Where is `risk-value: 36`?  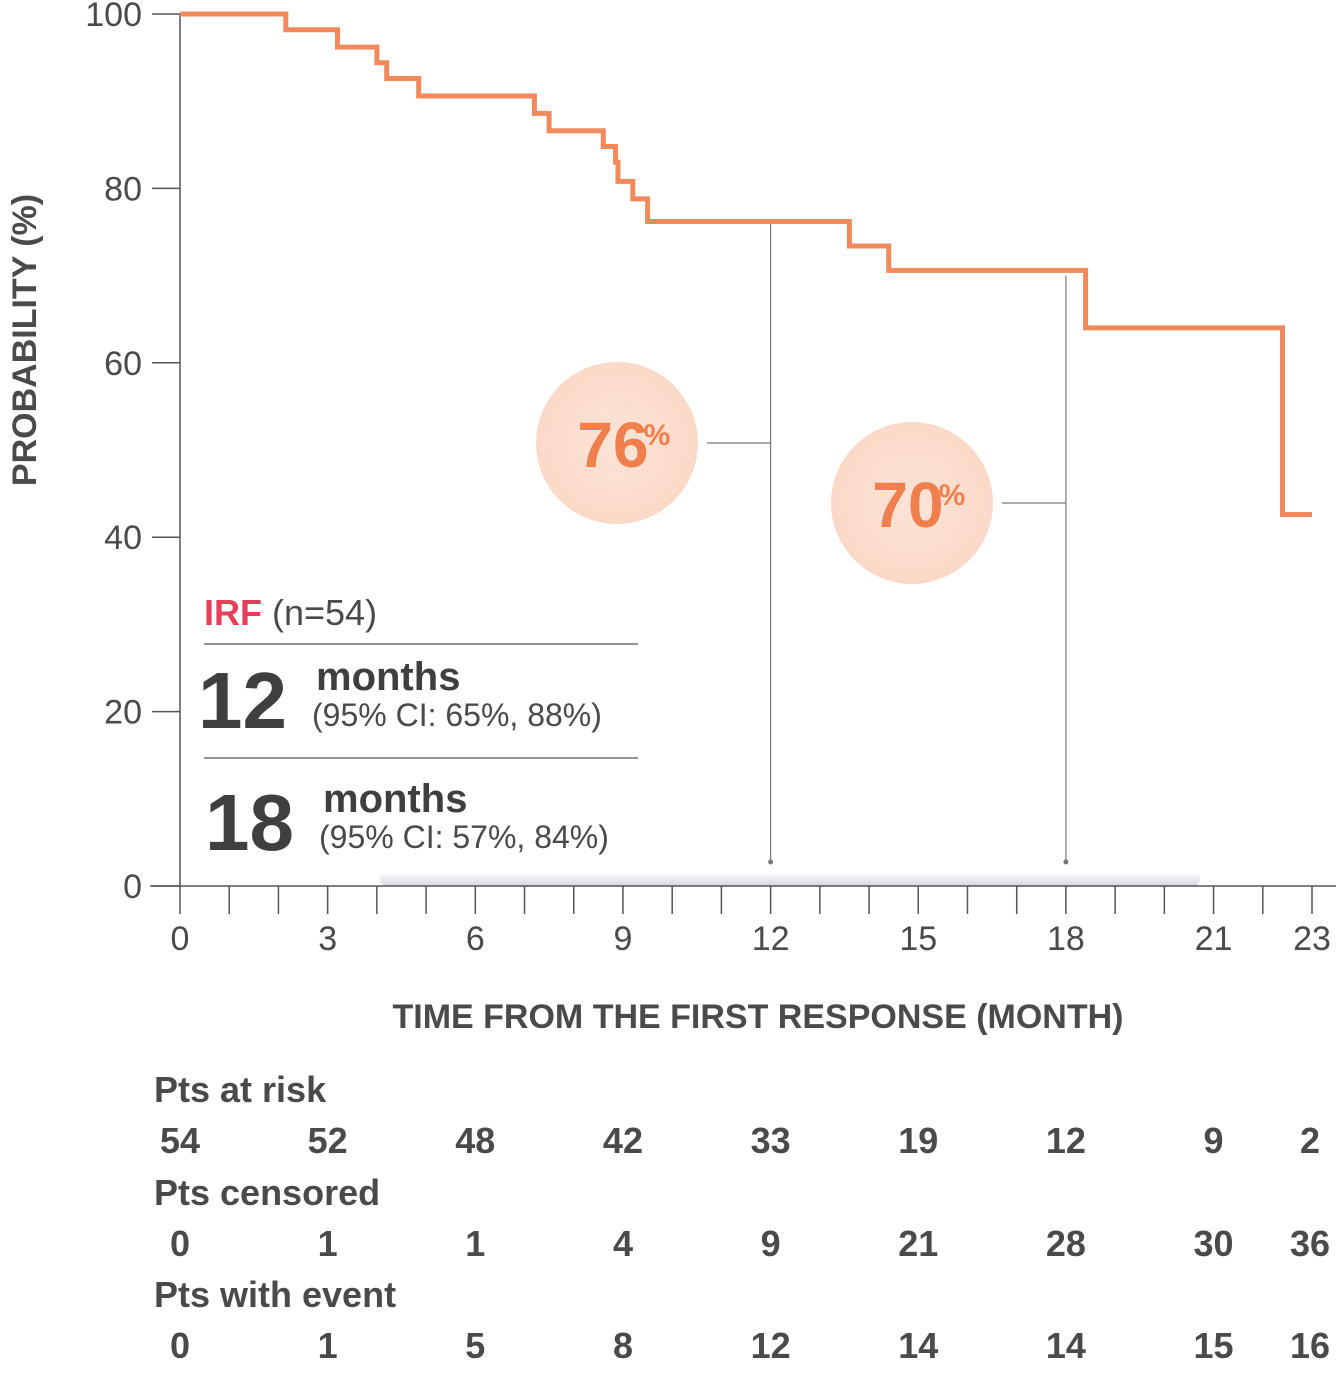
risk-value: 36 is located at coordinates (1310, 1243).